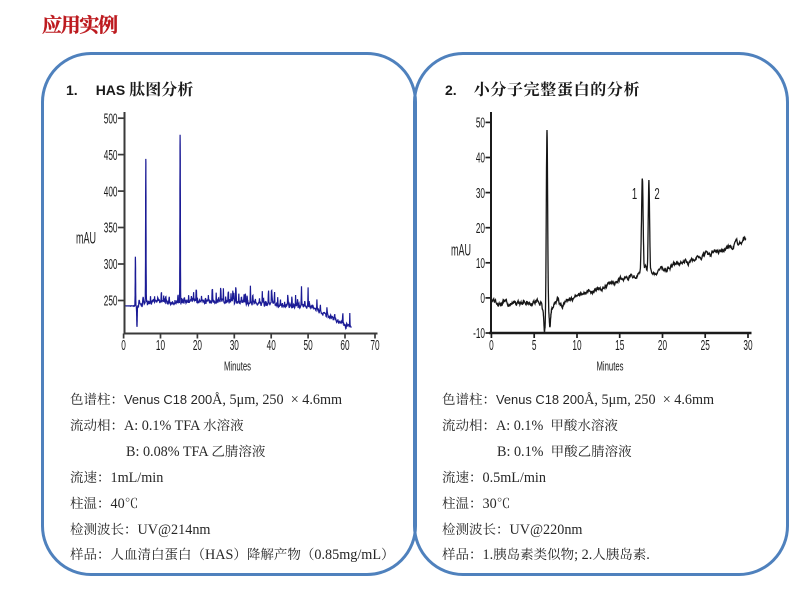  Describe the element at coordinates (111, 191) in the screenshot. I see `svg-text: 400` at that location.